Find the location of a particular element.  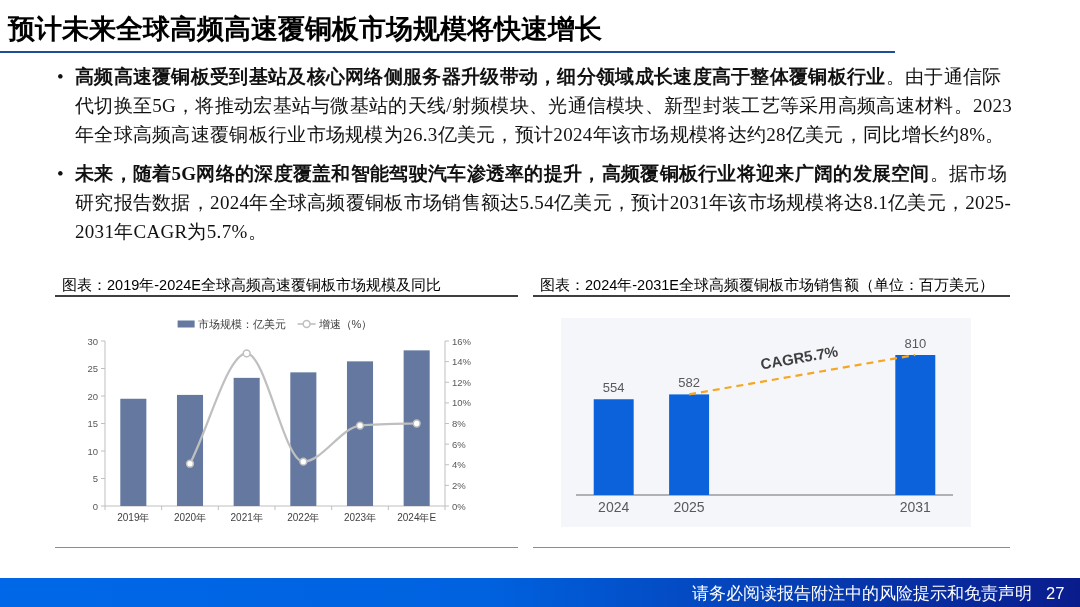

data-label: 554 is located at coordinates (613, 388).